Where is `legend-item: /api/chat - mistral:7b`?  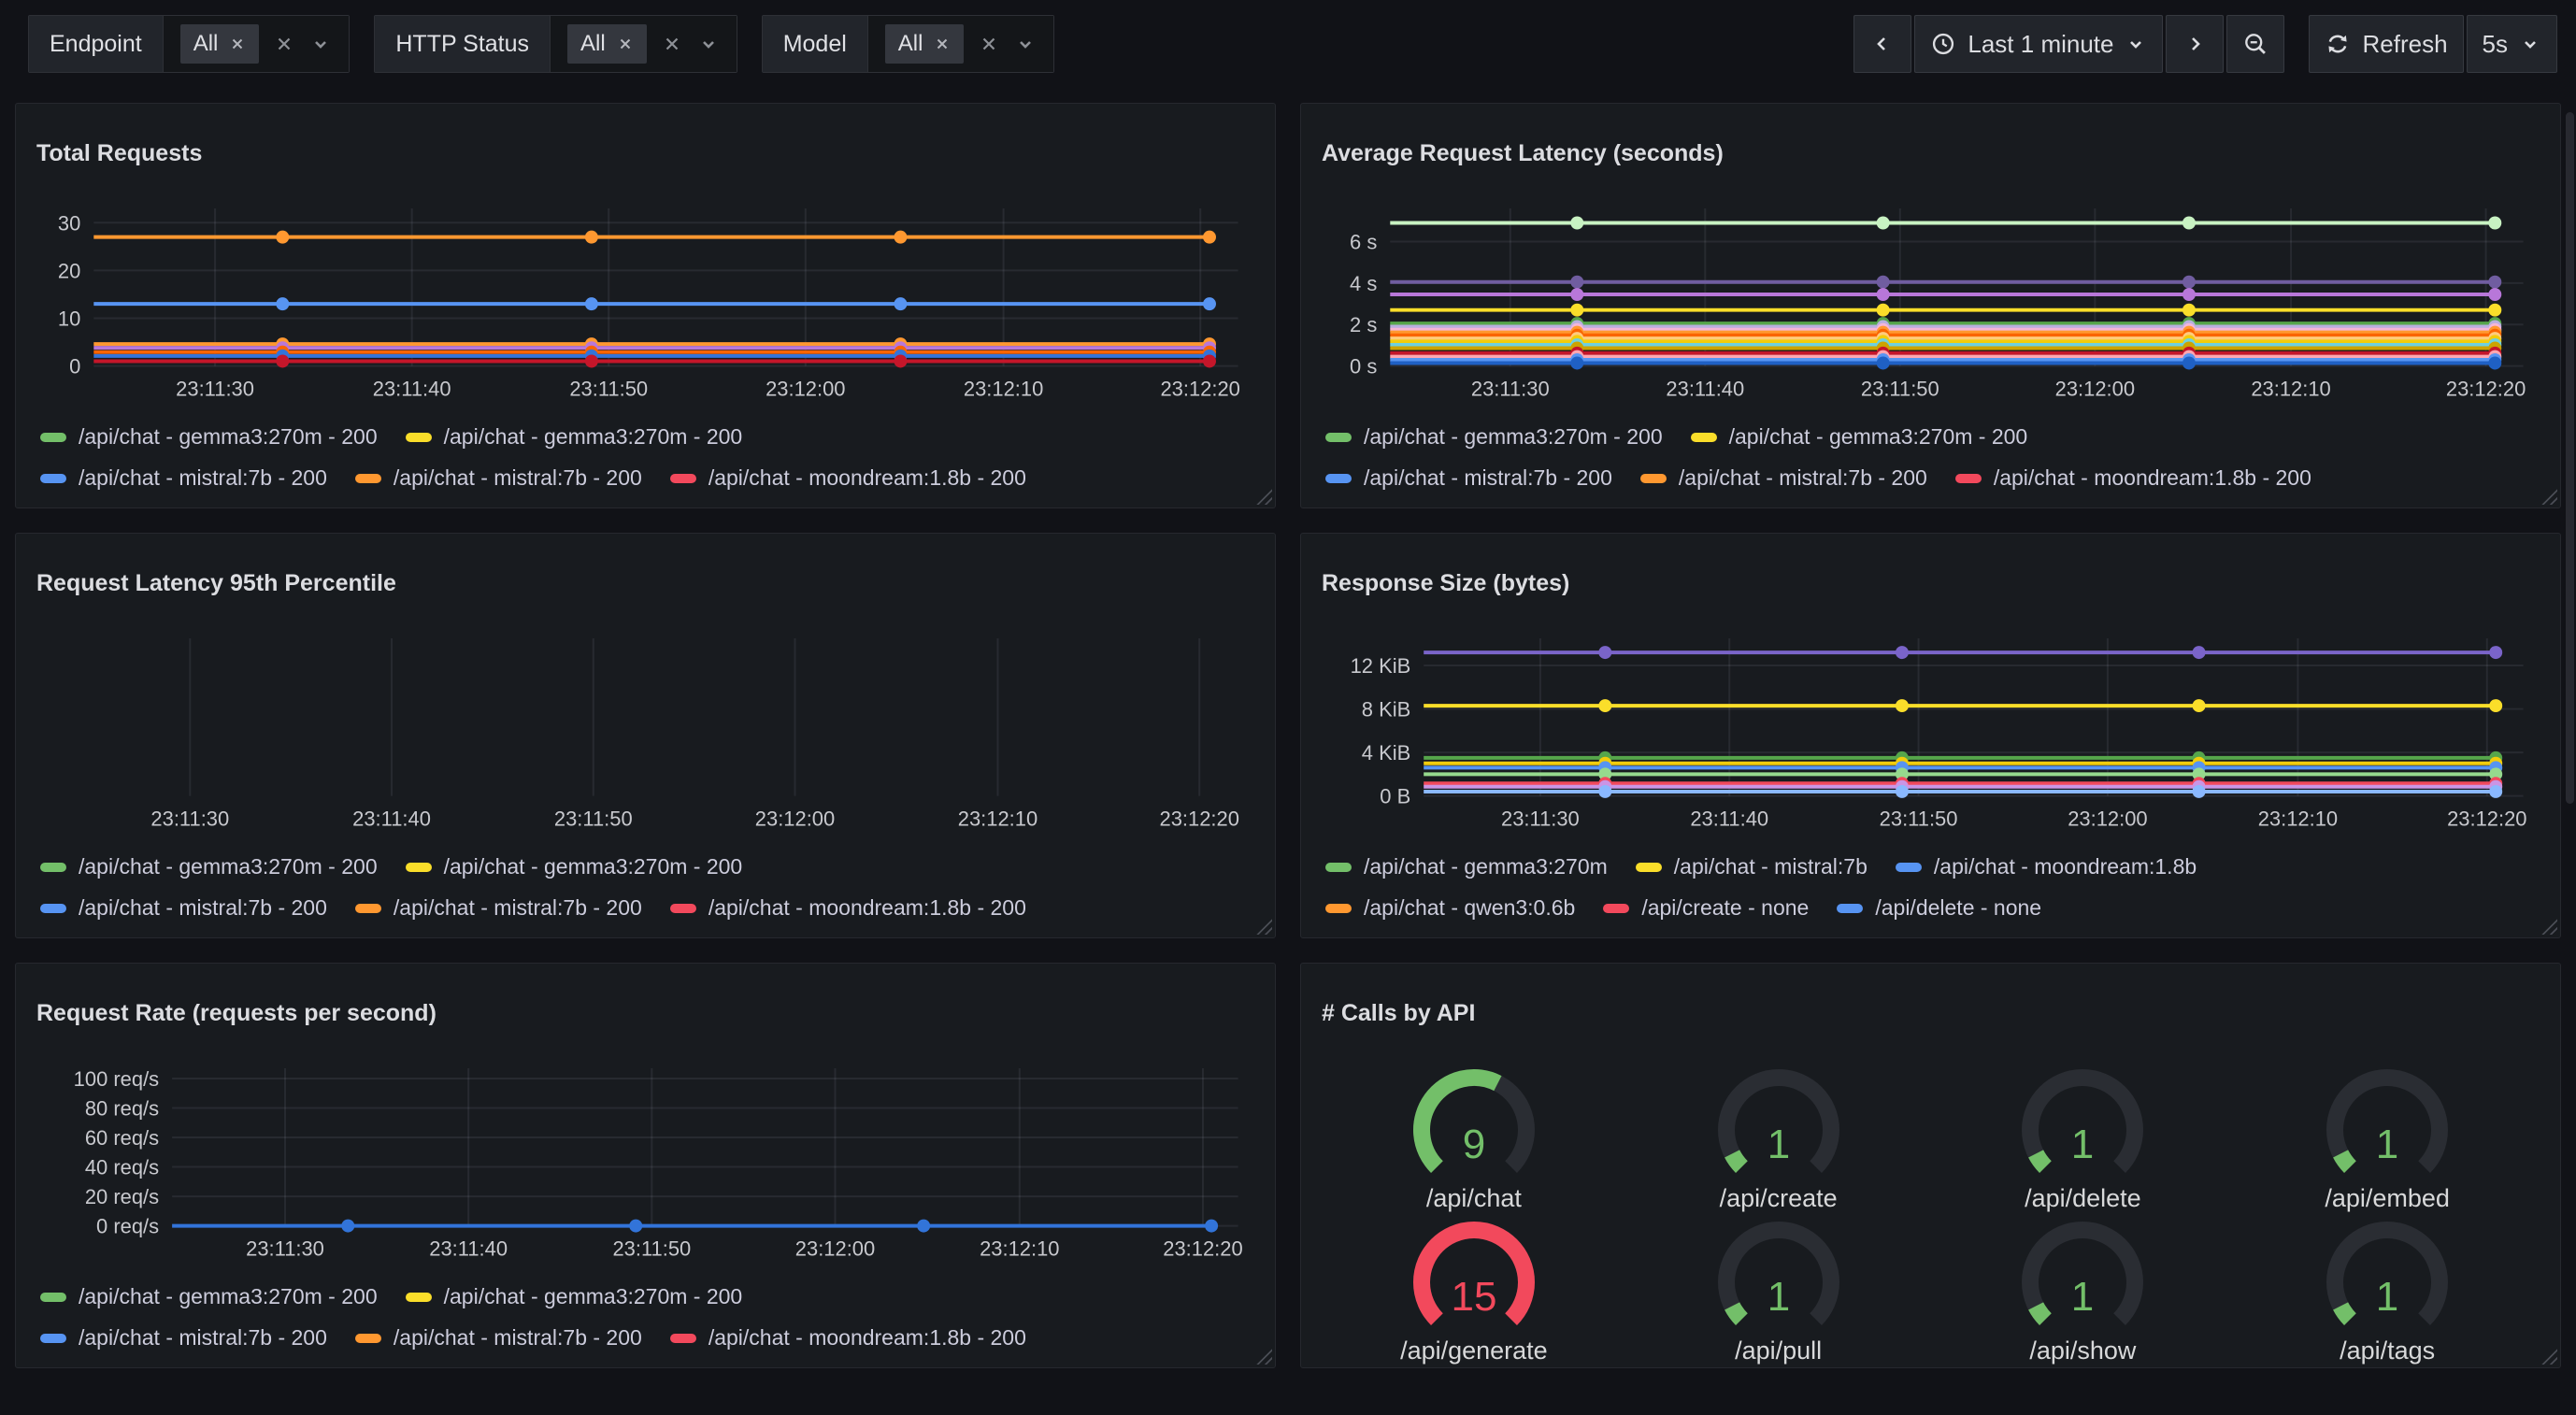
legend-item: /api/chat - mistral:7b is located at coordinates (1751, 866).